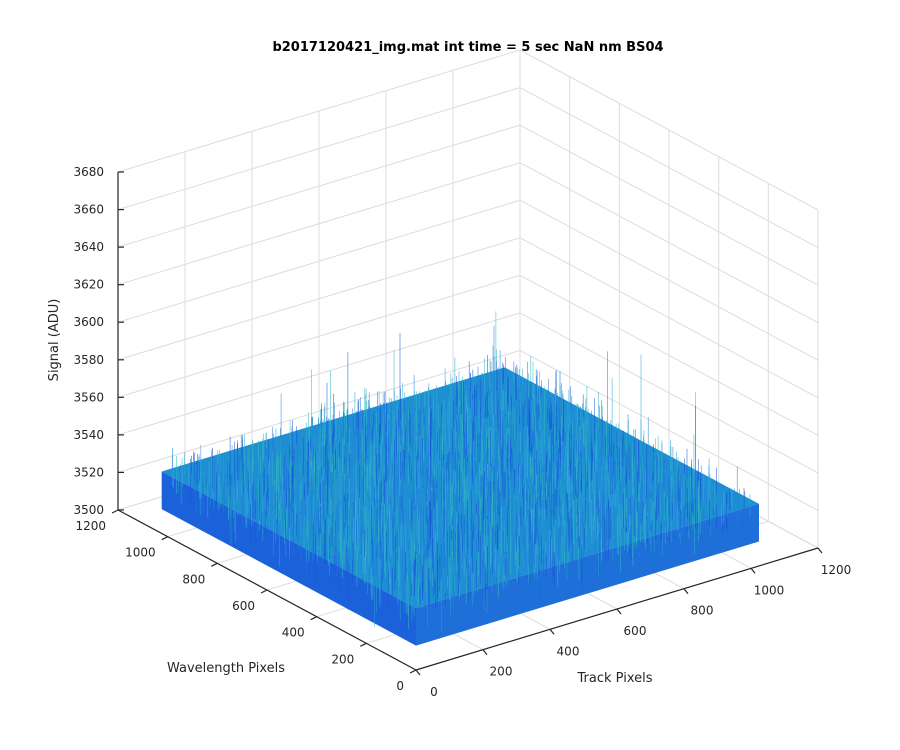 Image resolution: width=900 pixels, height=750 pixels. I want to click on surface-front-left-face, so click(288, 558).